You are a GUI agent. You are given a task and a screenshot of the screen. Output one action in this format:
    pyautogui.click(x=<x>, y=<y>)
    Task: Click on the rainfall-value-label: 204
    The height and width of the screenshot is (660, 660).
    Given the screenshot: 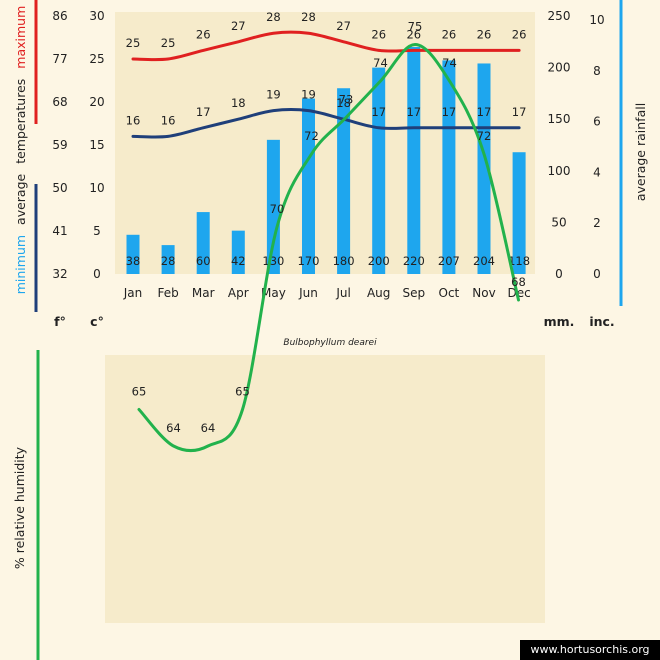 What is the action you would take?
    pyautogui.click(x=484, y=261)
    